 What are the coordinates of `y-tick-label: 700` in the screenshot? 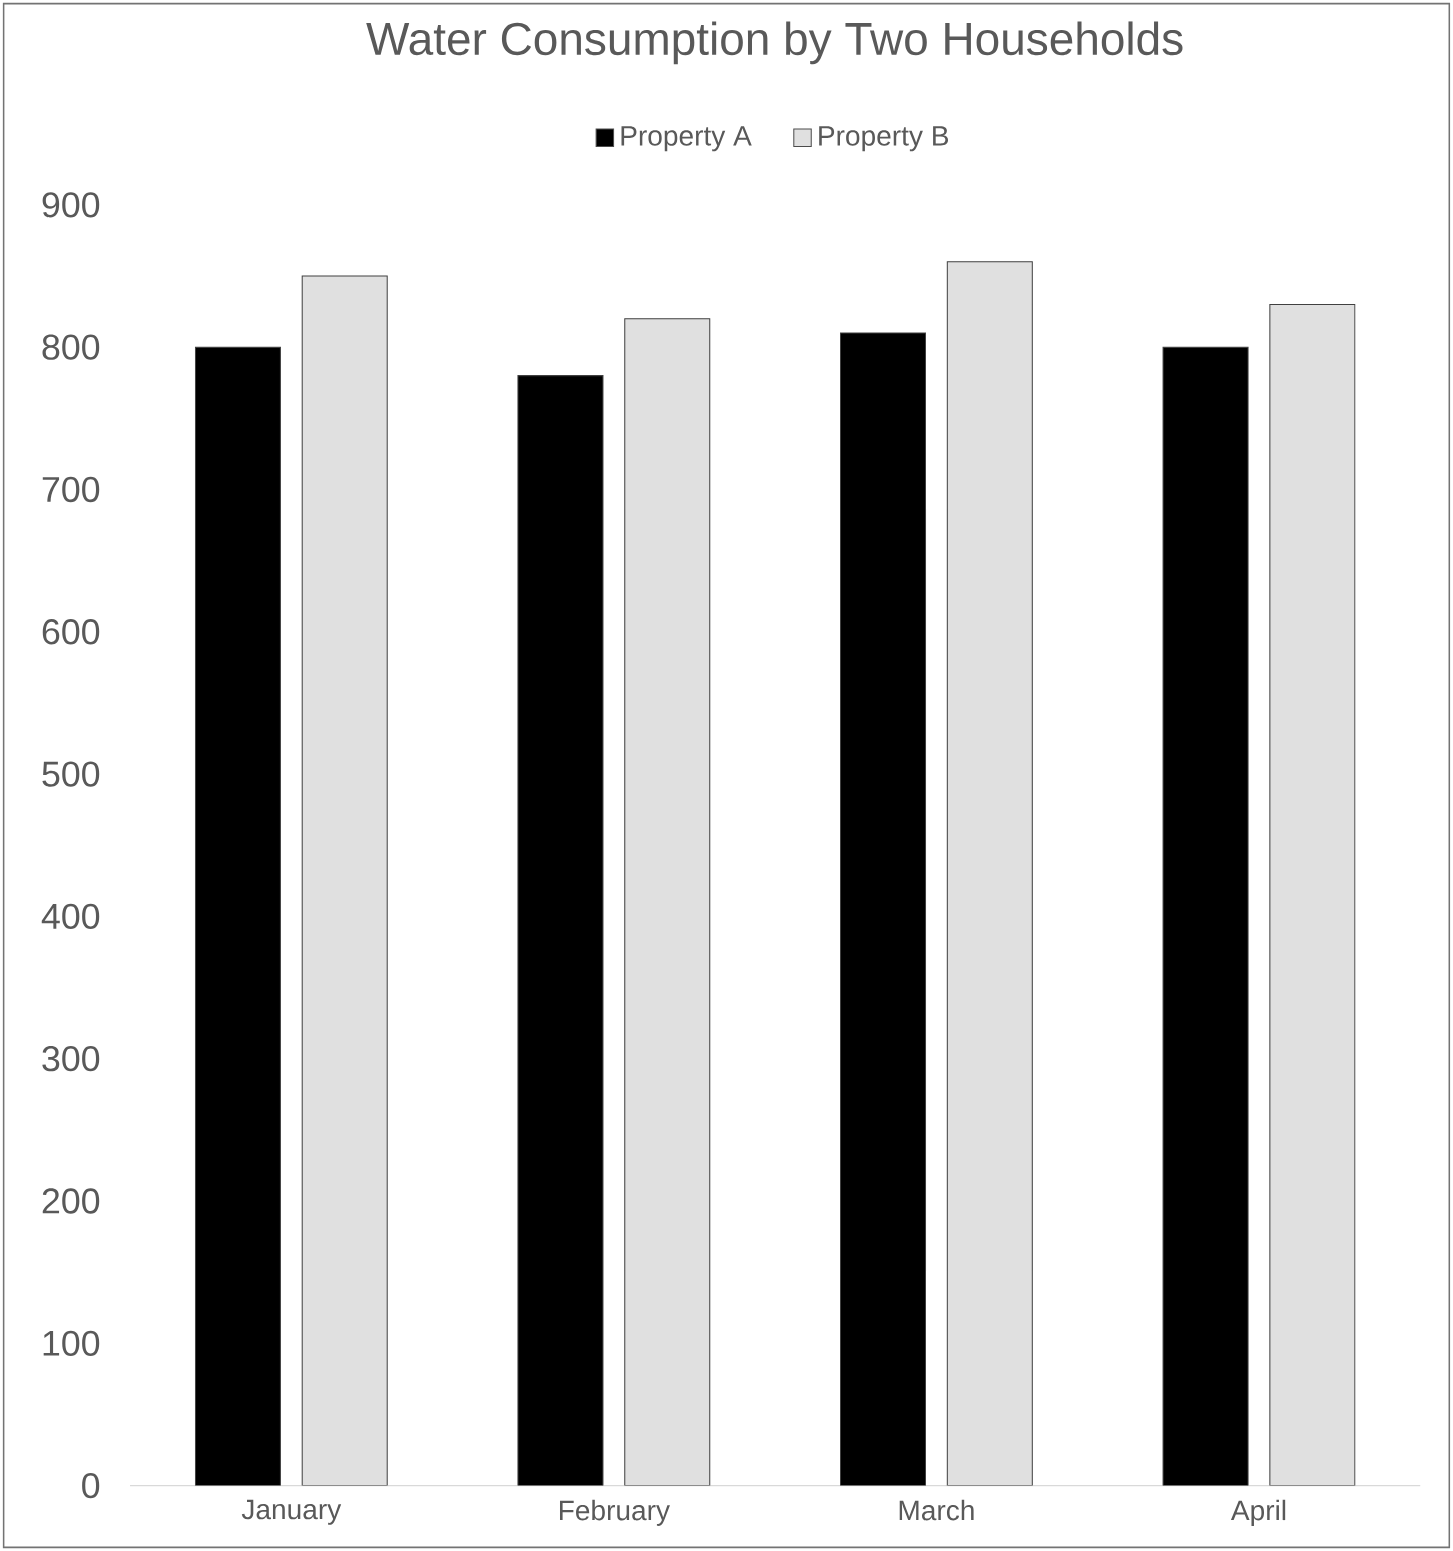 It's located at (71, 489).